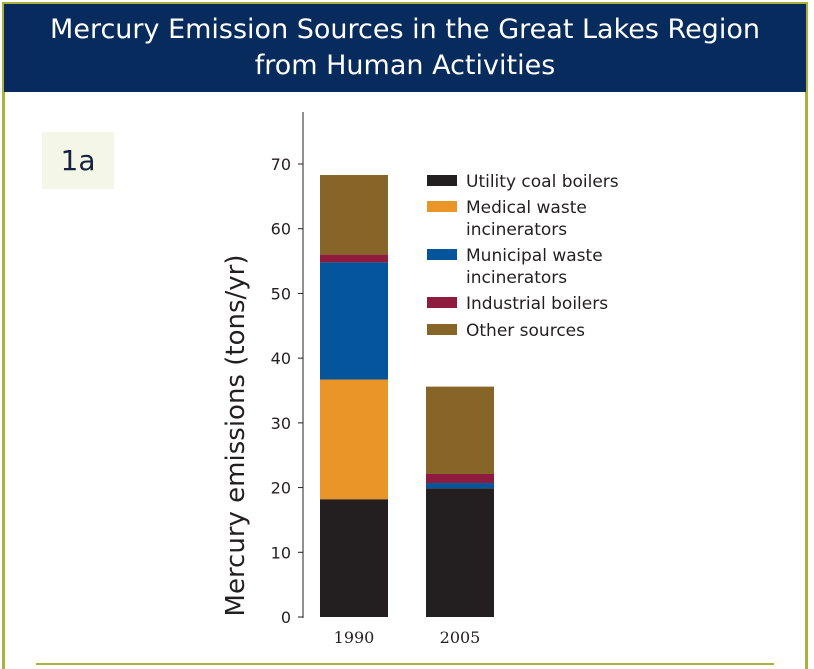 The height and width of the screenshot is (669, 814). I want to click on legend-label: Other sources, so click(525, 331).